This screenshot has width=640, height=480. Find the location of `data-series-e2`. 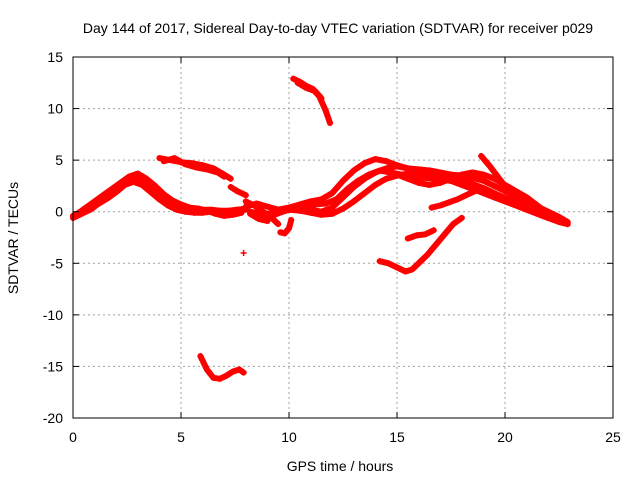

data-series-e2 is located at coordinates (309, 90).